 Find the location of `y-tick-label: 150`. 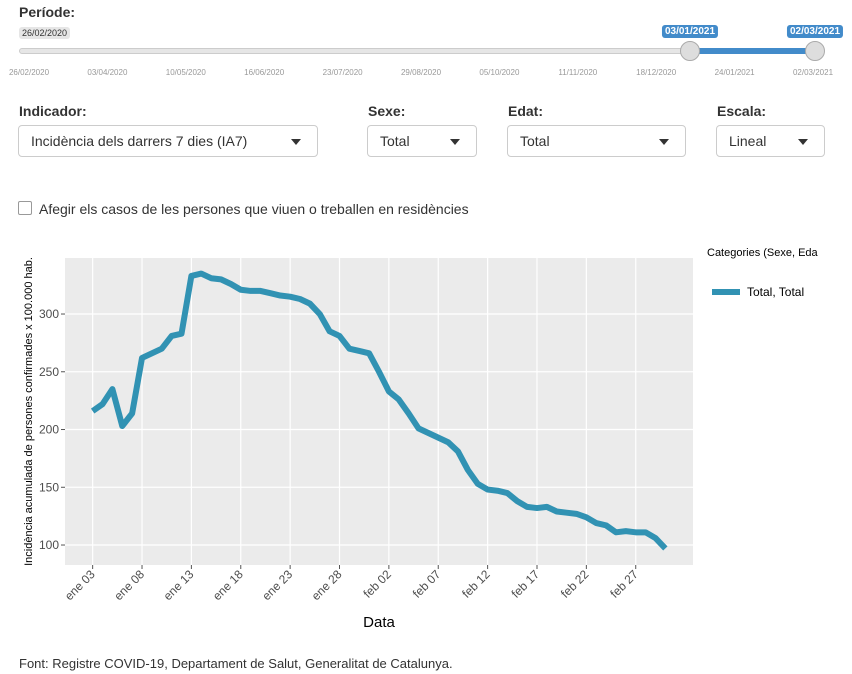

y-tick-label: 150 is located at coordinates (49, 487).